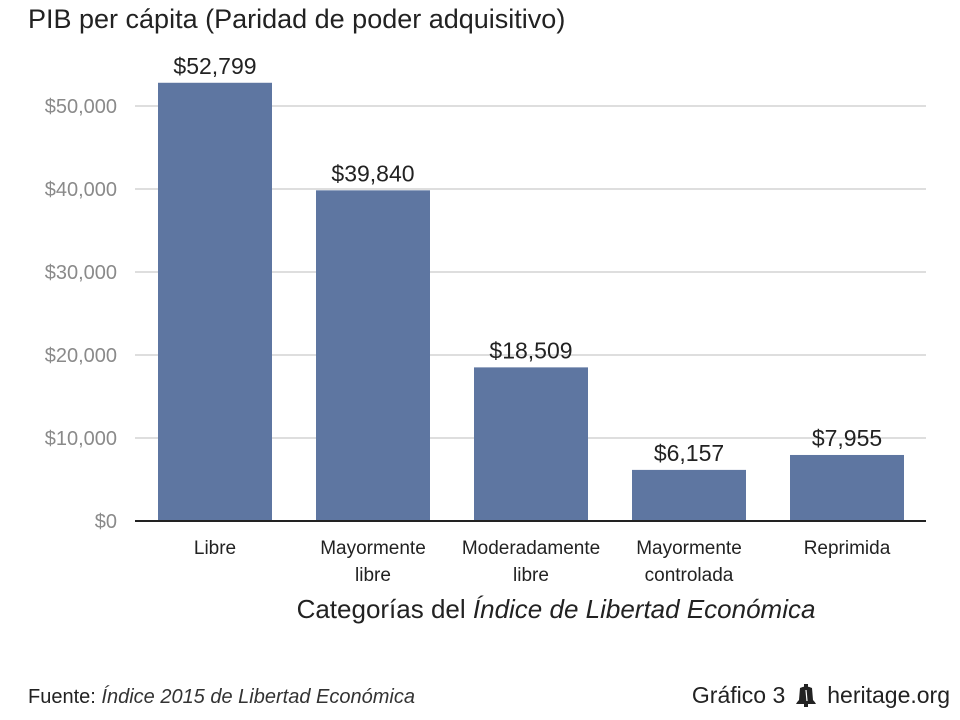 Image resolution: width=960 pixels, height=720 pixels. What do you see at coordinates (531, 562) in the screenshot?
I see `category-label: Moderadamente libre` at bounding box center [531, 562].